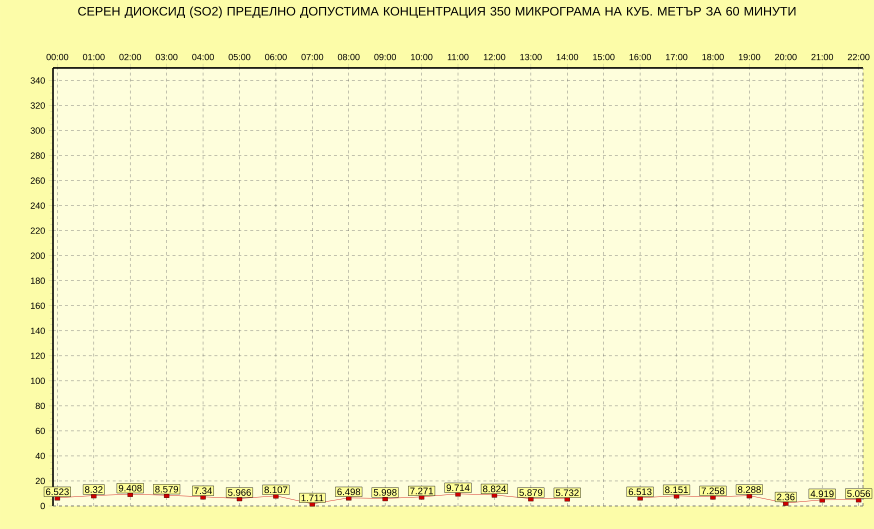 This screenshot has width=874, height=529. What do you see at coordinates (37, 130) in the screenshot?
I see `y-tick-label: 300` at bounding box center [37, 130].